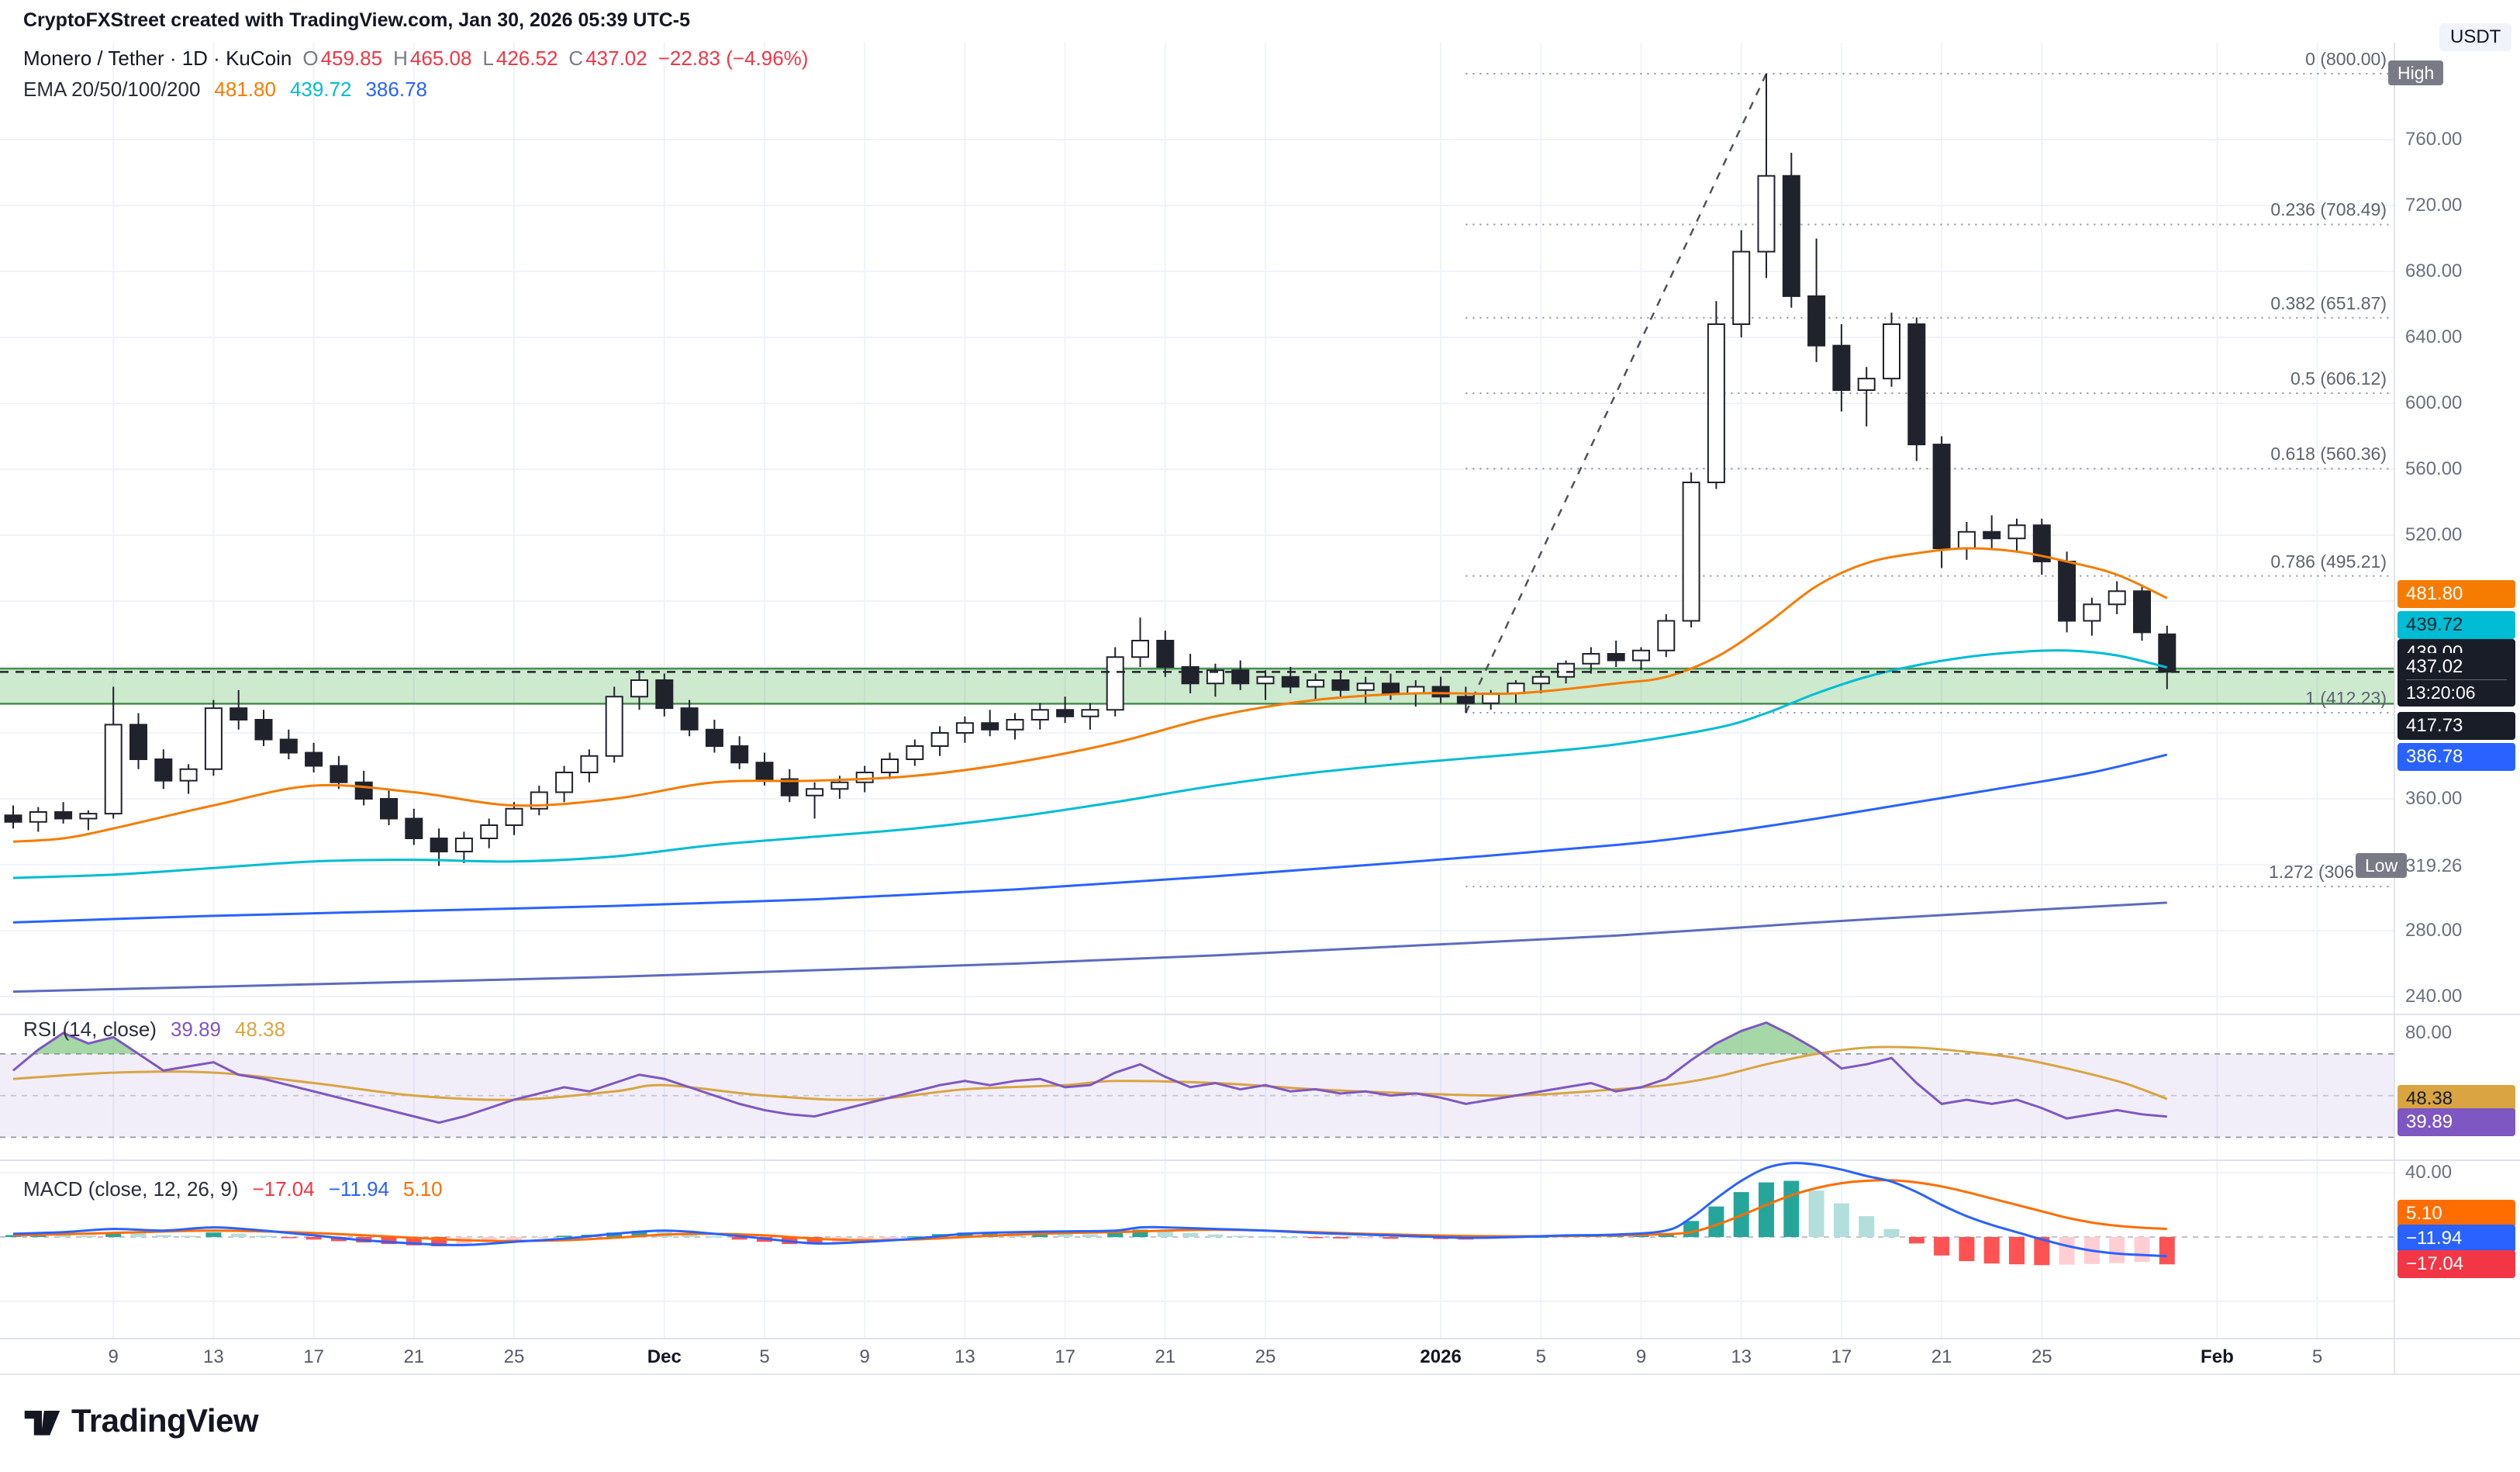 This screenshot has height=1472, width=2520. Describe the element at coordinates (2328, 454) in the screenshot. I see `fib-level-label: 0.618 (560.36)` at that location.